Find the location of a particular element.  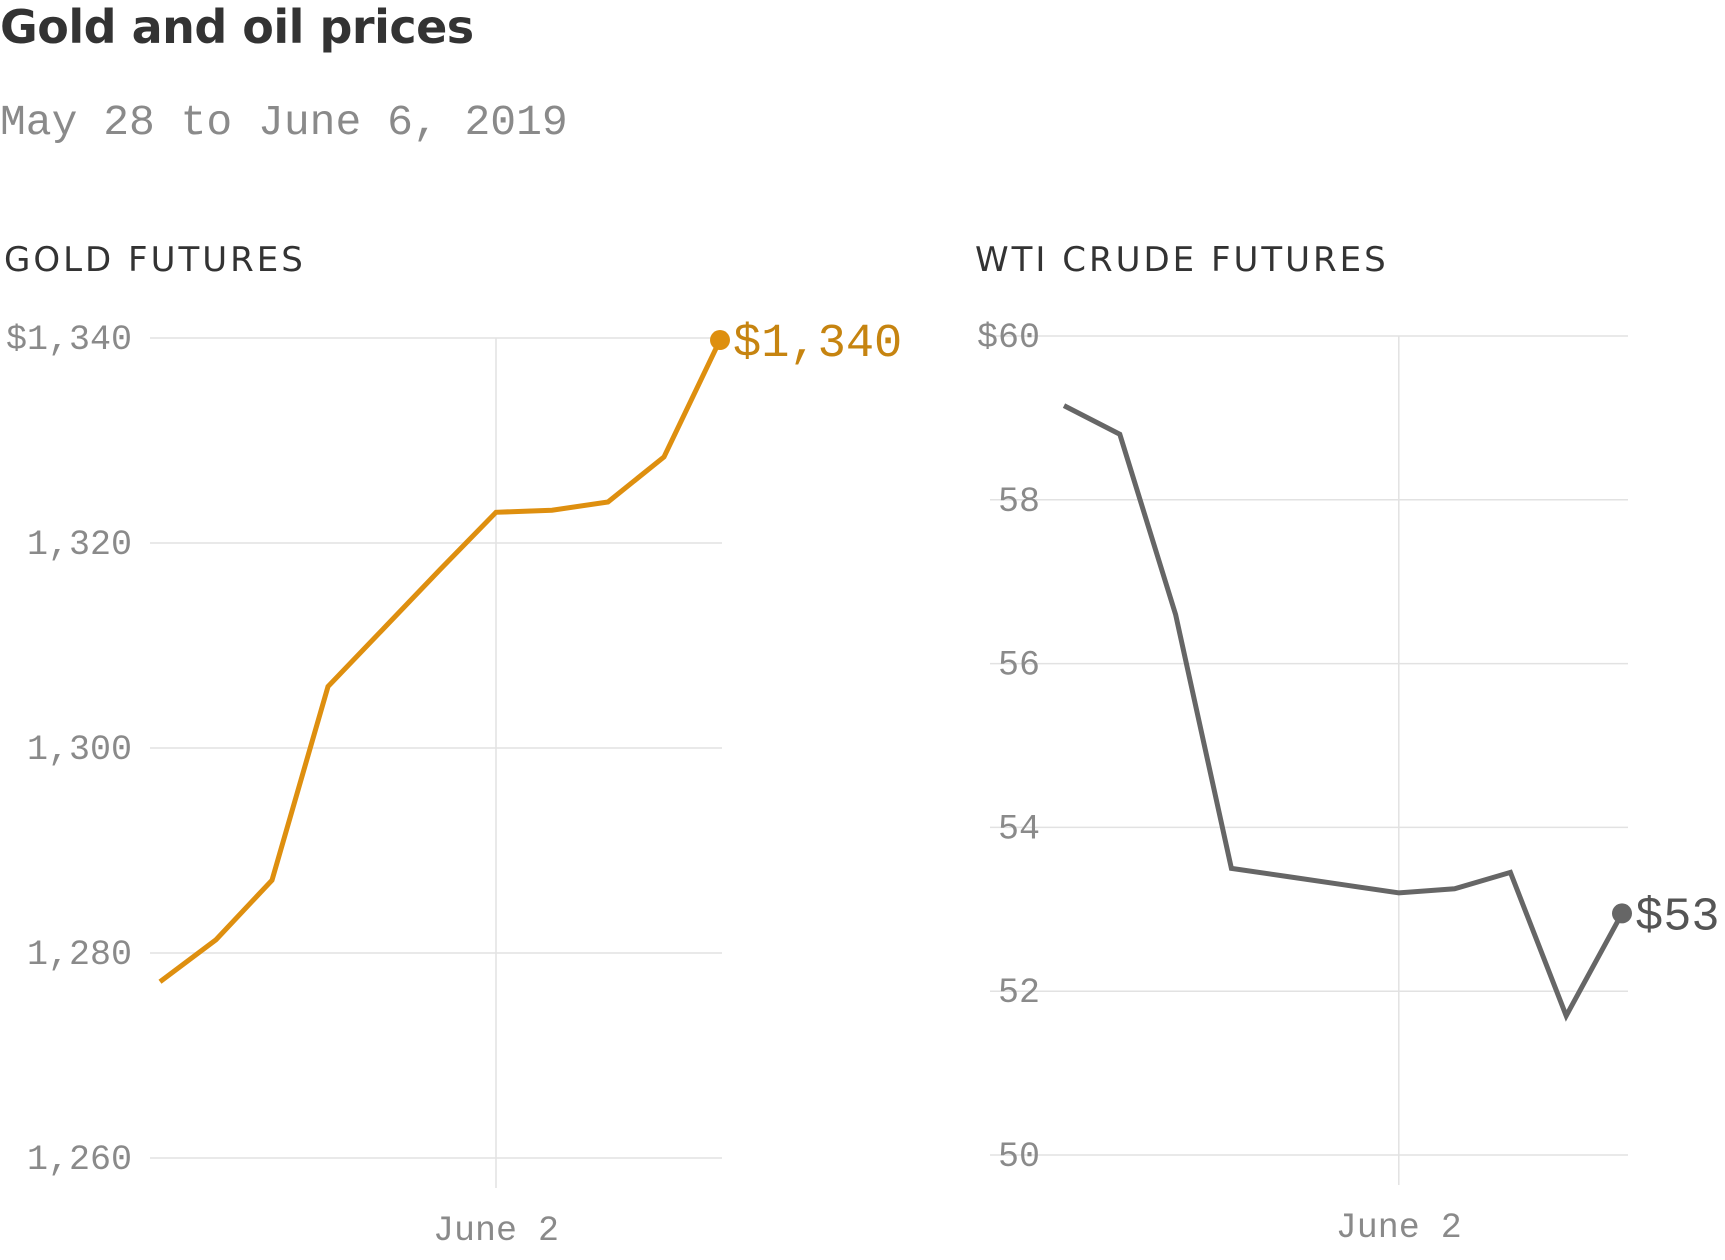

oil-end-label: $53 is located at coordinates (1677, 917).